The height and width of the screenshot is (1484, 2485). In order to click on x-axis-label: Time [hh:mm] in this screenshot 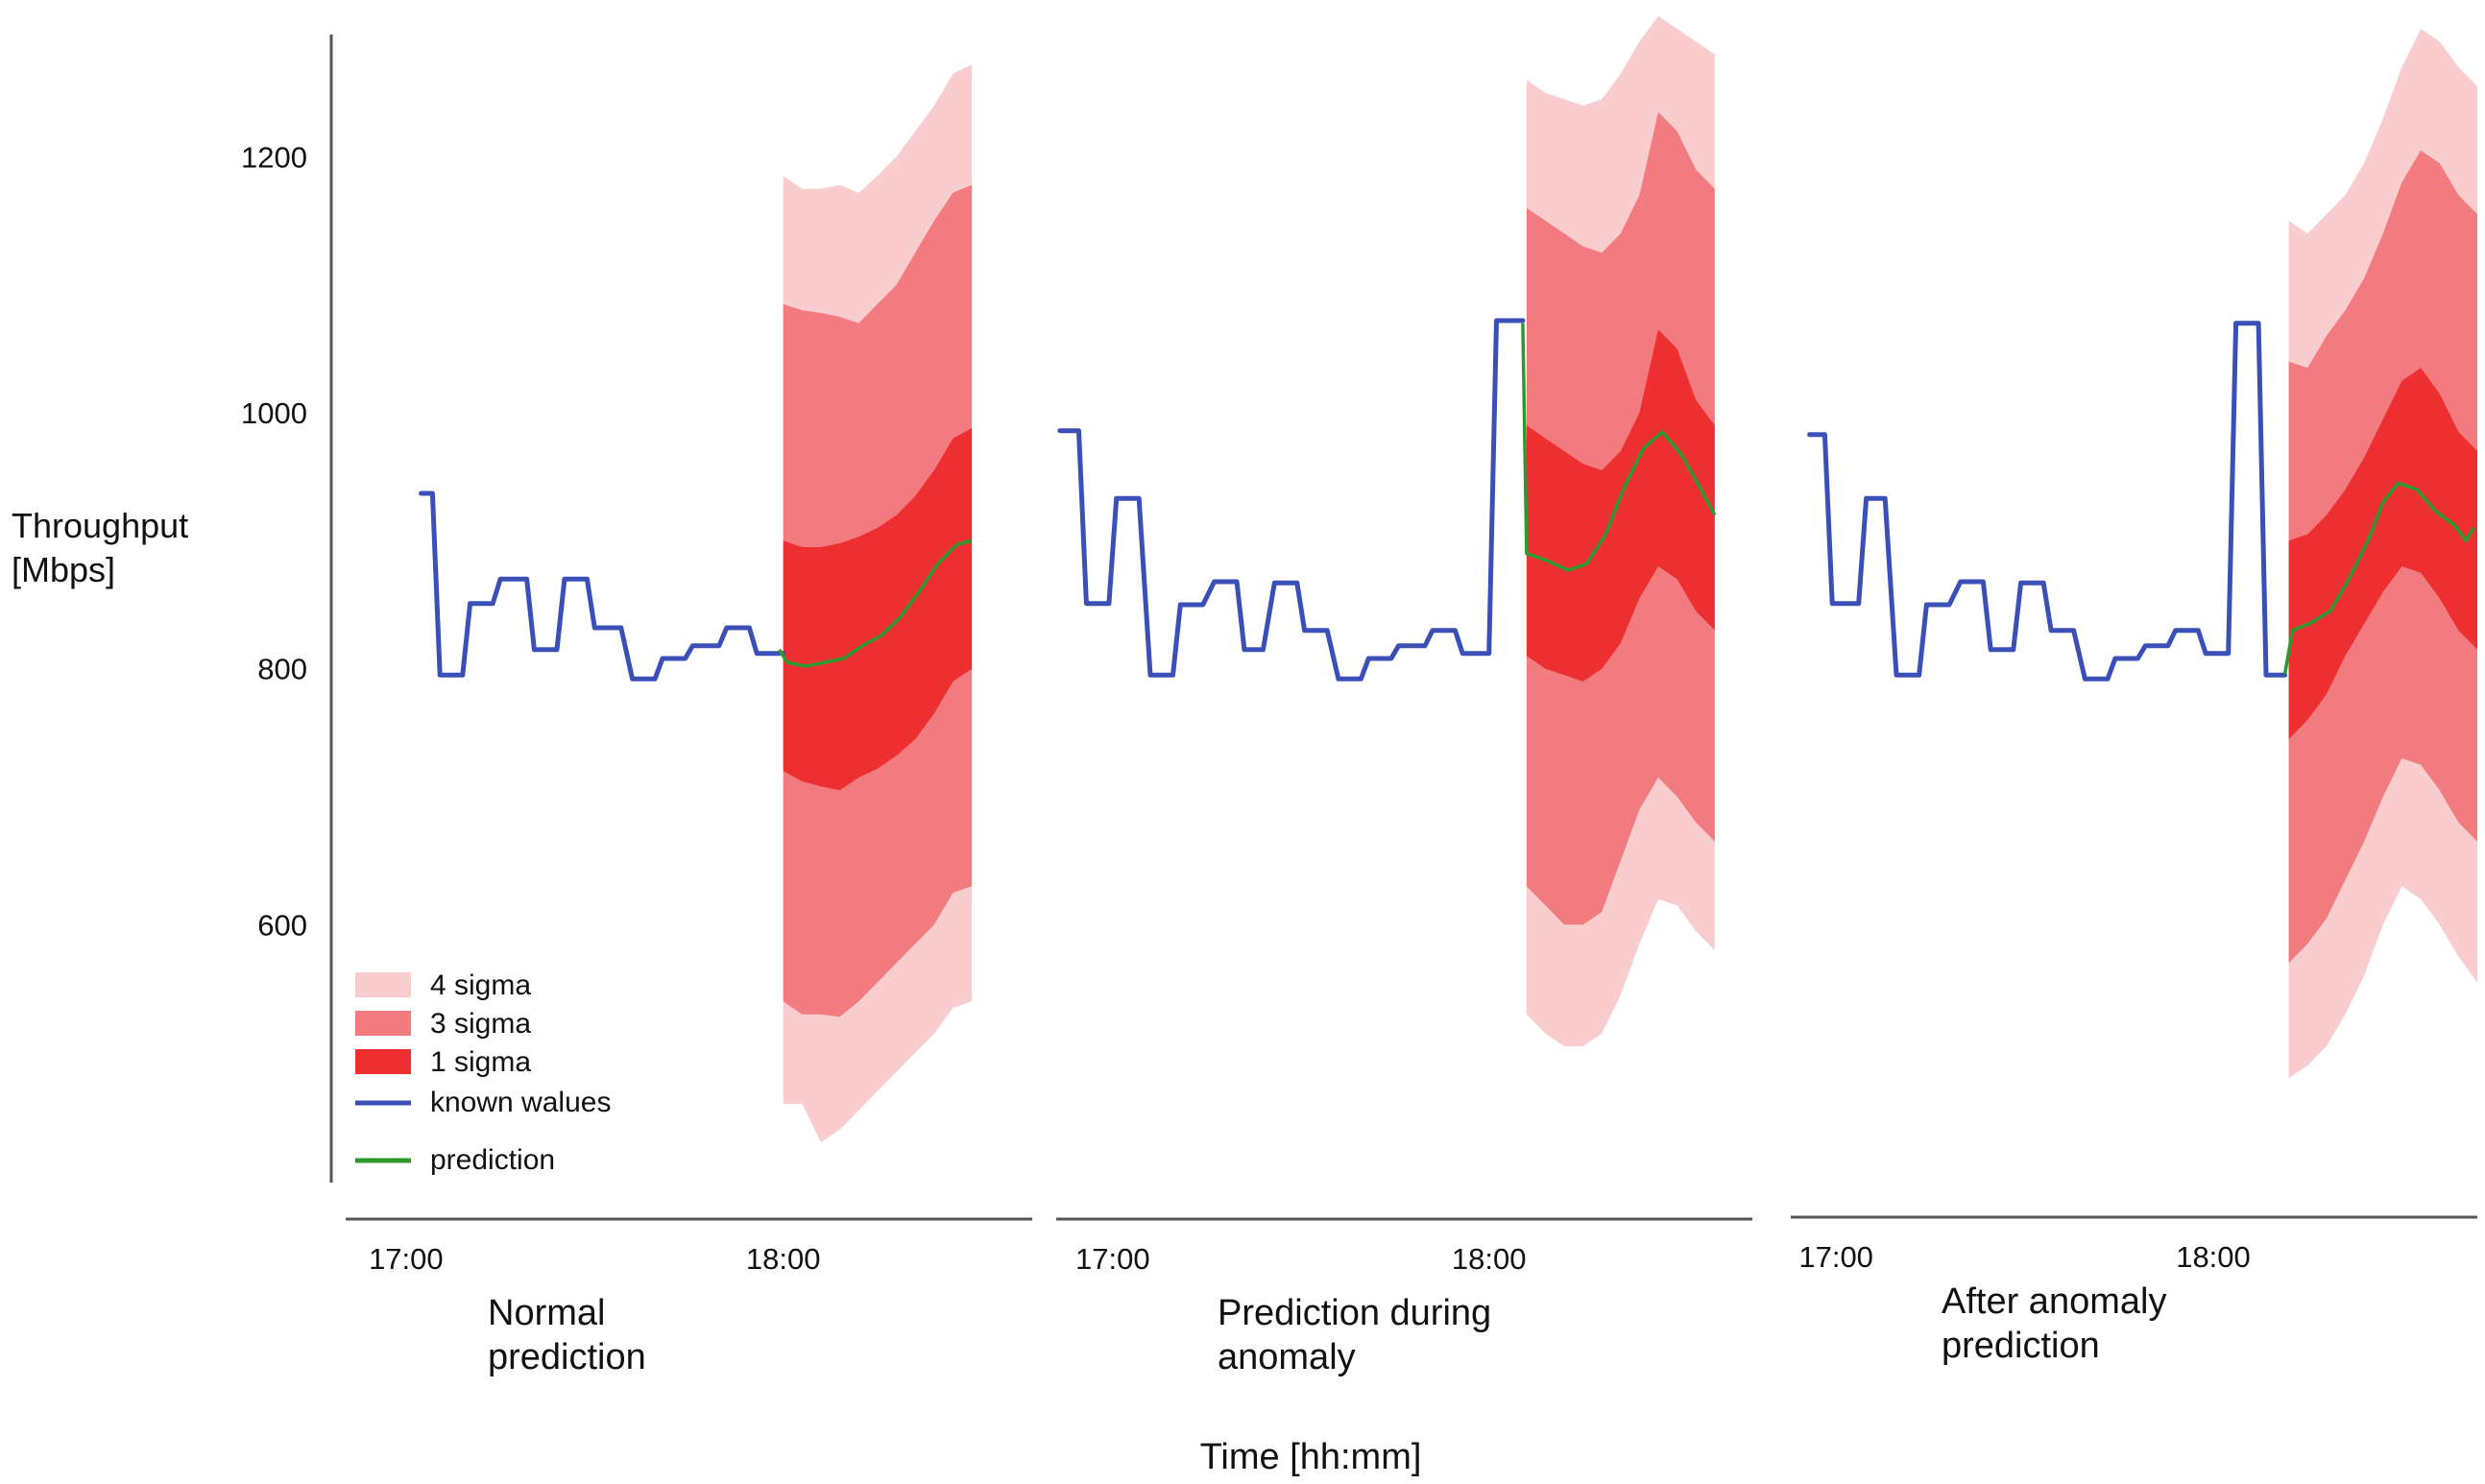, I will do `click(1311, 1457)`.